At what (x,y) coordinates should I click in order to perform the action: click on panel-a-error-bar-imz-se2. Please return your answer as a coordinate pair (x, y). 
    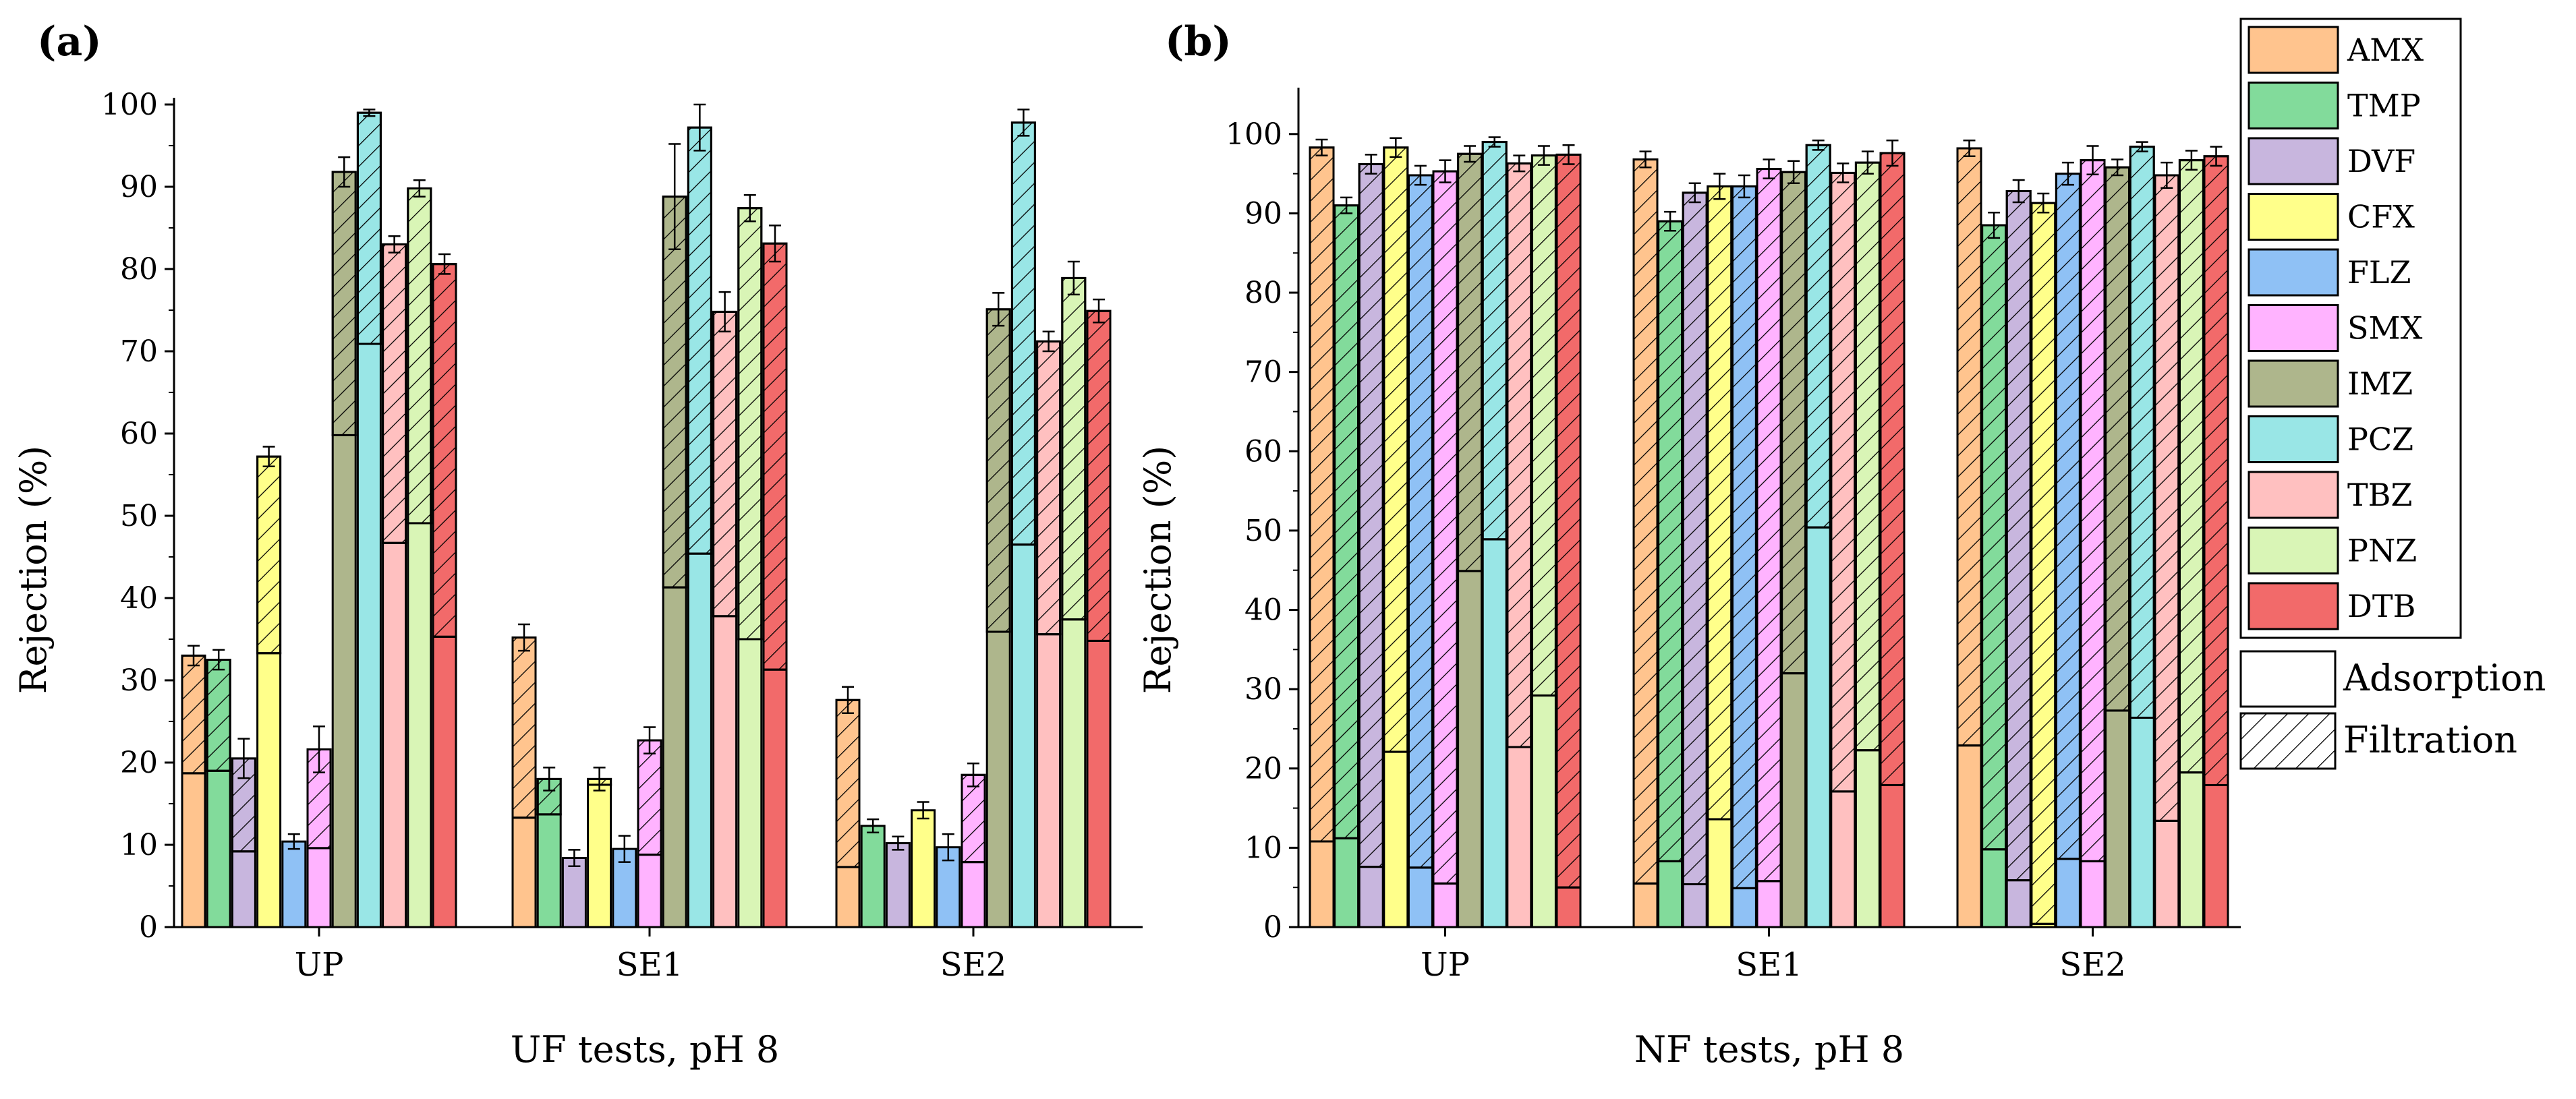
    Looking at the image, I should click on (998, 309).